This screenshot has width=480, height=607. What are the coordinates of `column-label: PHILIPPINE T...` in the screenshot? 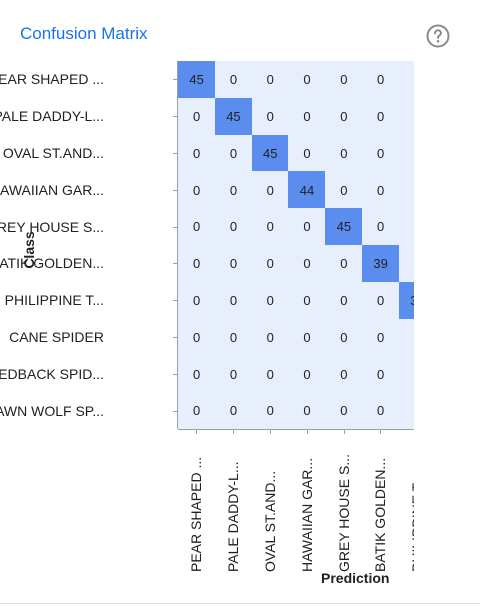 It's located at (411, 522).